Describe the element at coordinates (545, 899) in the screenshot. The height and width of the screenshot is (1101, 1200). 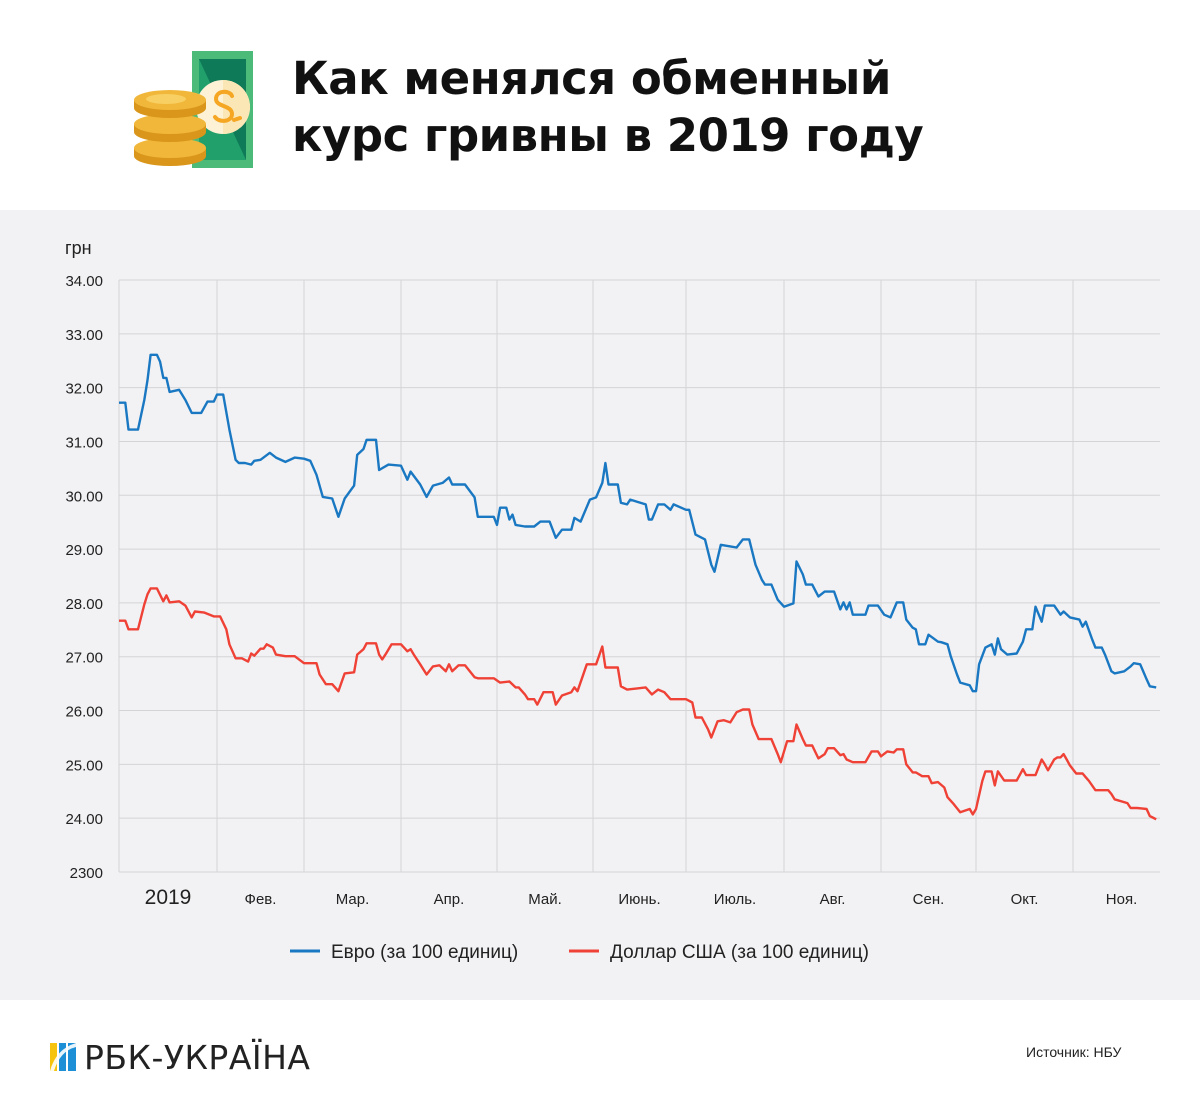
I see `x-tick-label: Май.` at that location.